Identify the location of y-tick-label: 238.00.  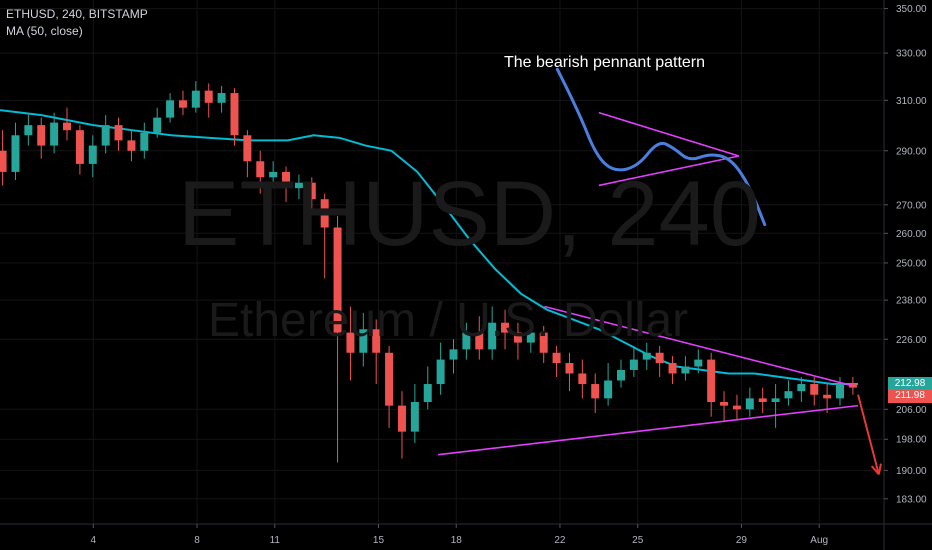
(911, 301).